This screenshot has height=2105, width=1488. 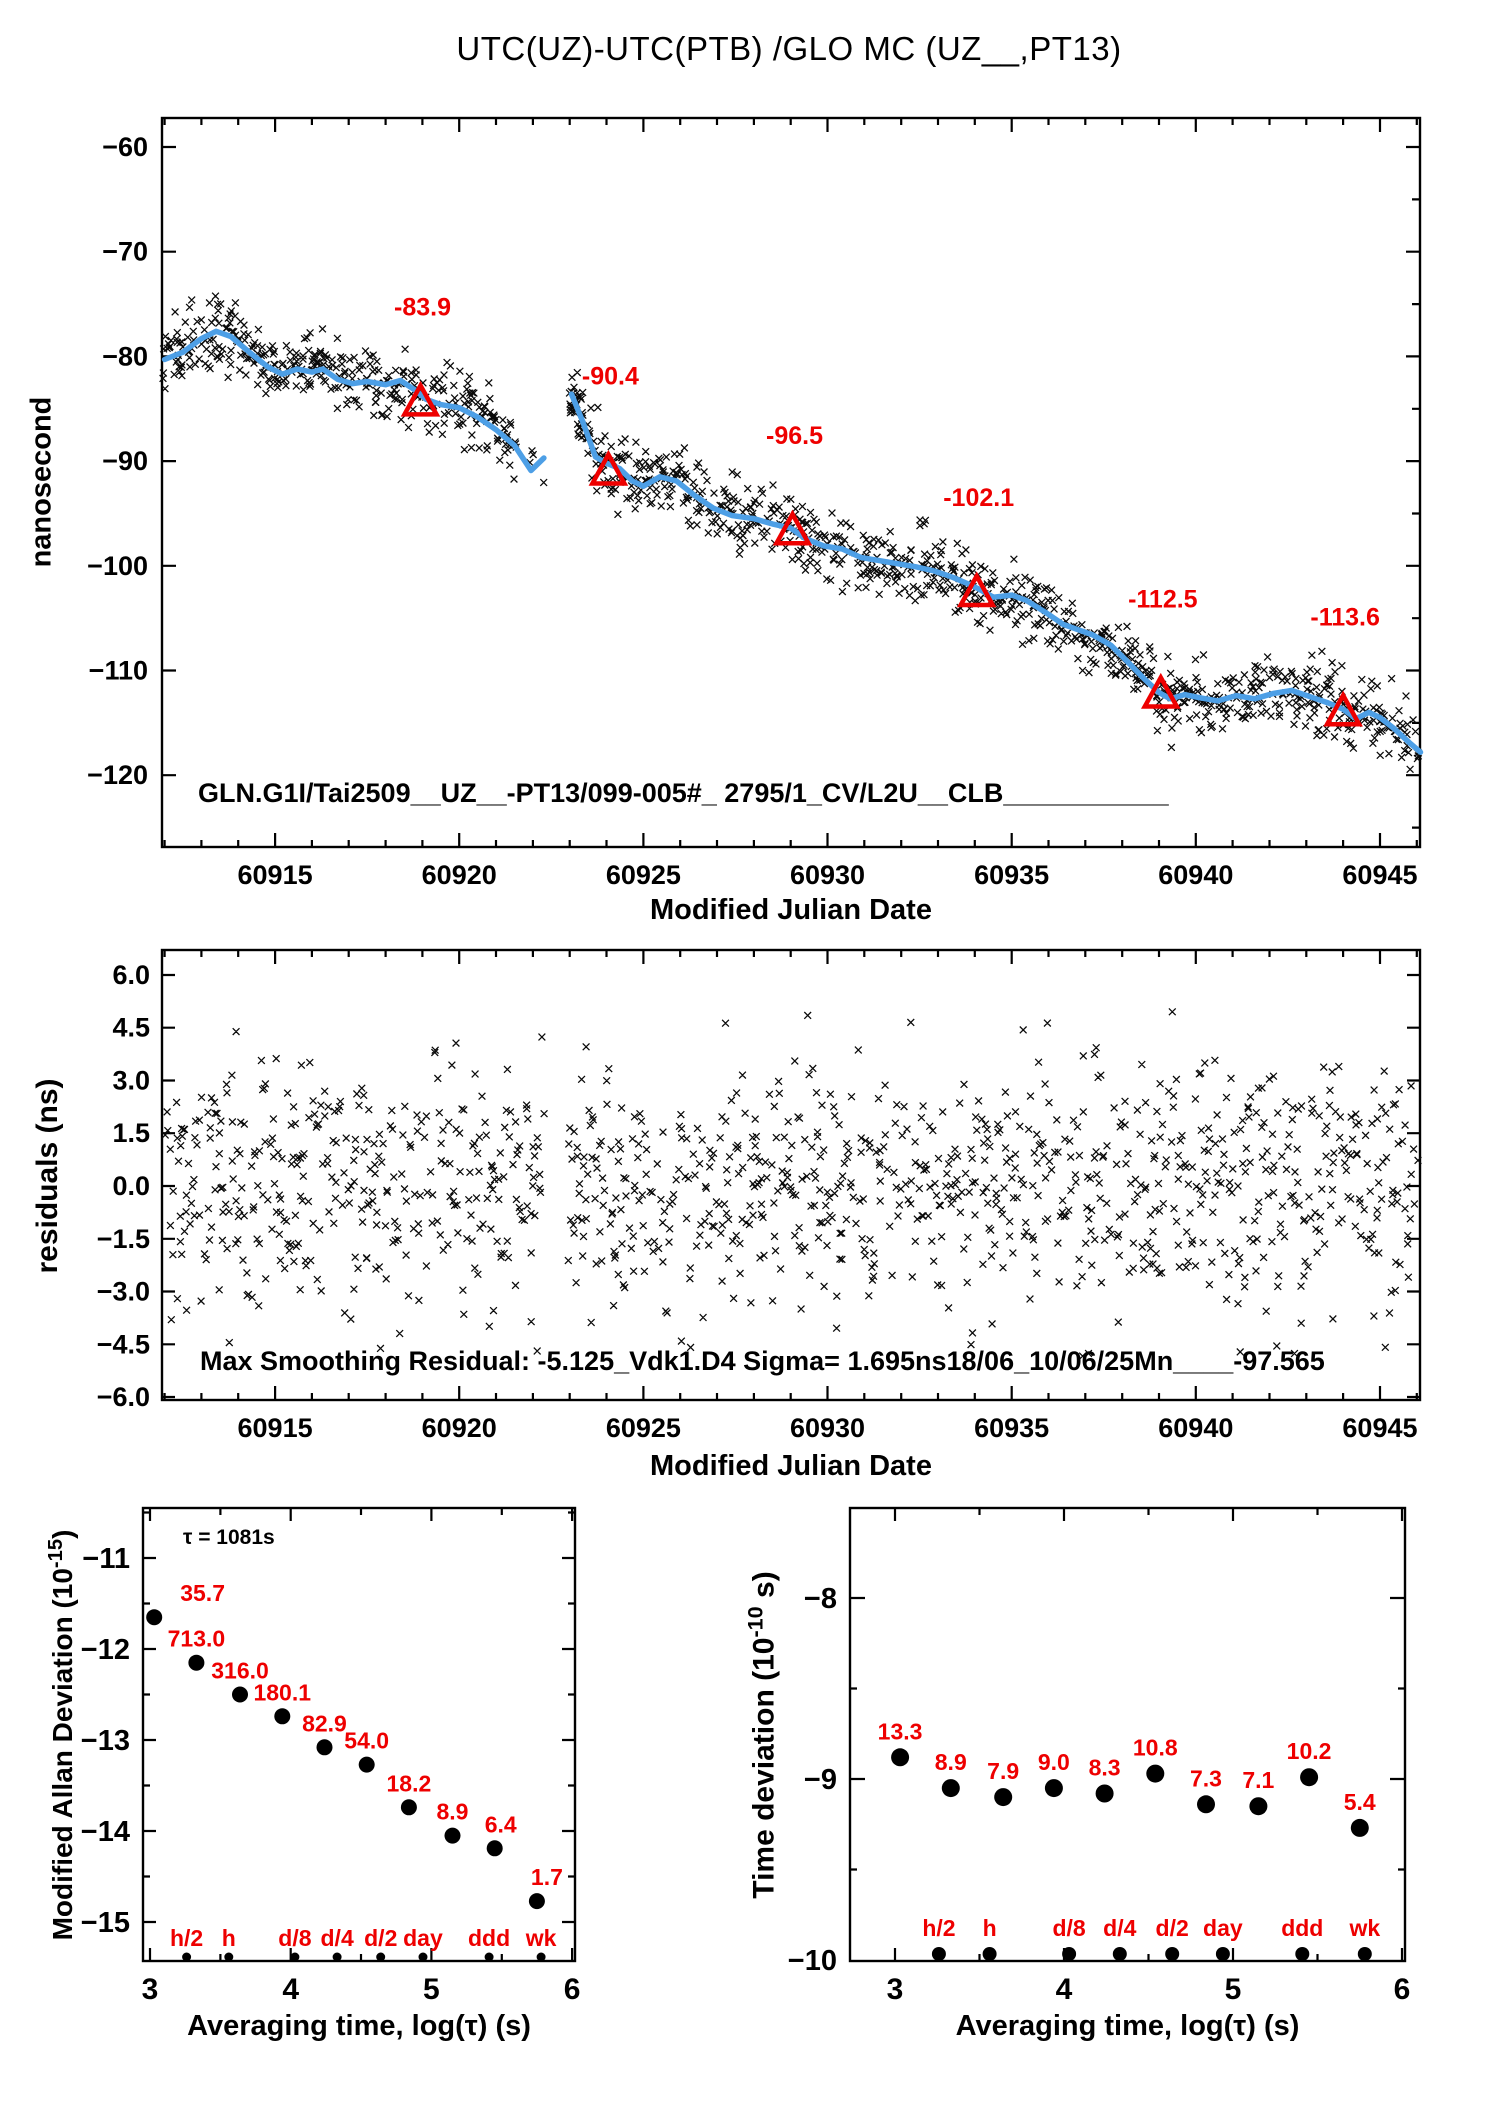 I want to click on y-tick-label: −3.0, so click(x=123, y=1292).